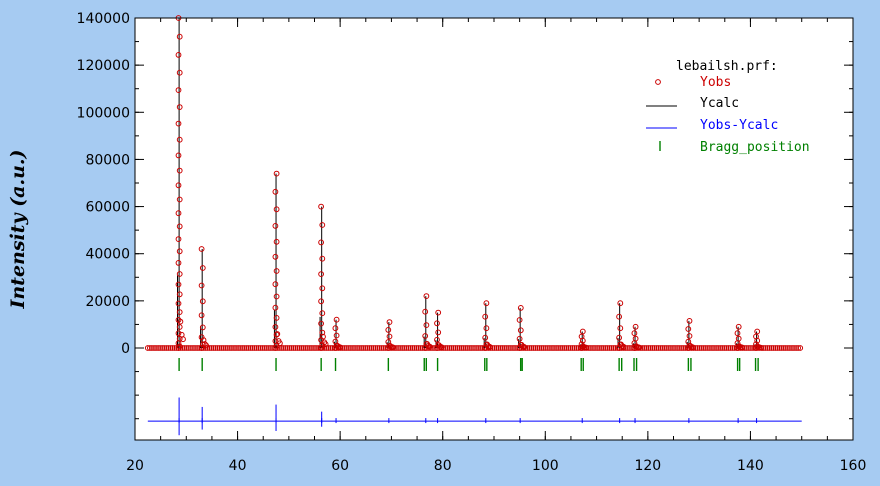  Describe the element at coordinates (468, 364) in the screenshot. I see `bragg-layer` at that location.